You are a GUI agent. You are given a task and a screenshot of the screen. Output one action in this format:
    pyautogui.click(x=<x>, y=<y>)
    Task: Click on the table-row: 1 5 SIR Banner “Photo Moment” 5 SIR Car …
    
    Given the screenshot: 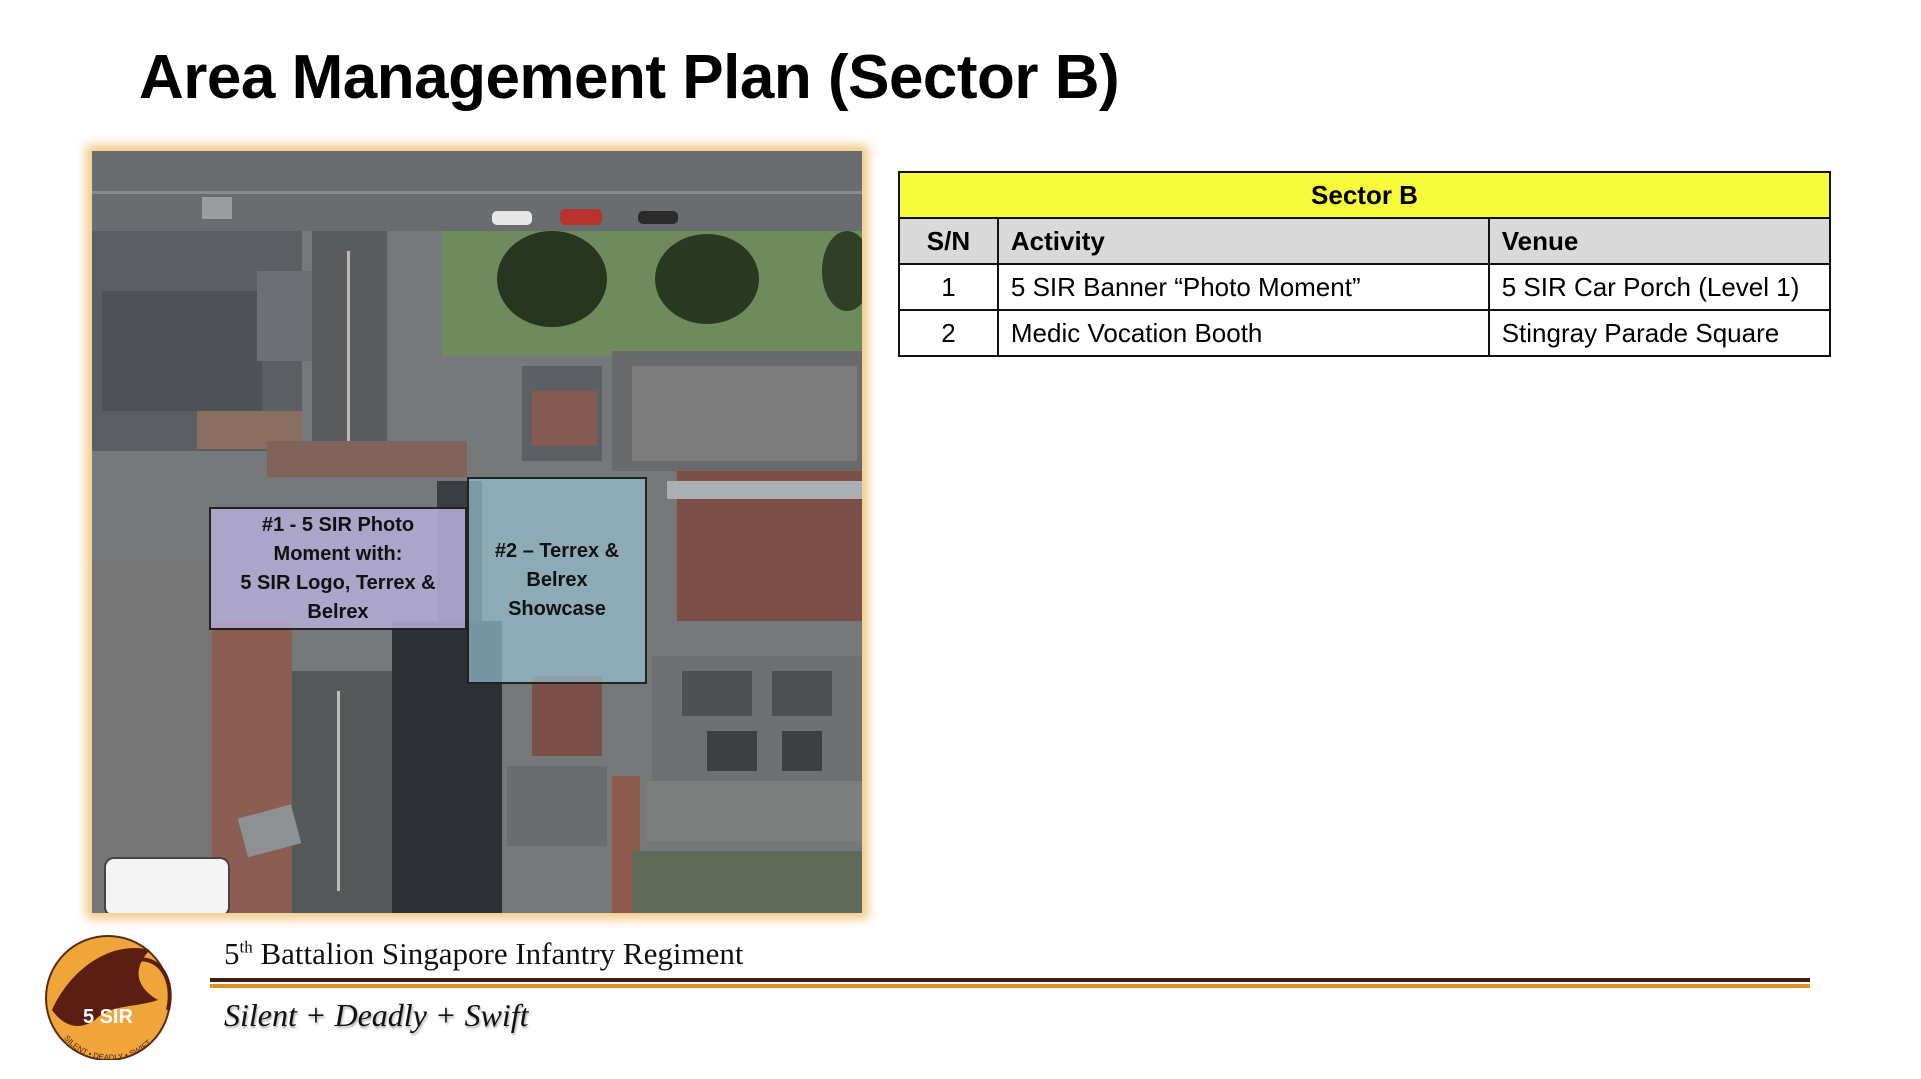 What is the action you would take?
    pyautogui.click(x=1365, y=287)
    